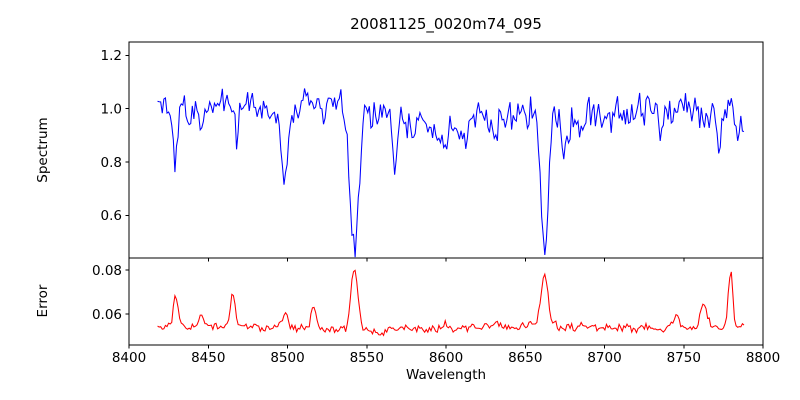 The width and height of the screenshot is (800, 400). What do you see at coordinates (107, 271) in the screenshot?
I see `y-tick-label: 0.08` at bounding box center [107, 271].